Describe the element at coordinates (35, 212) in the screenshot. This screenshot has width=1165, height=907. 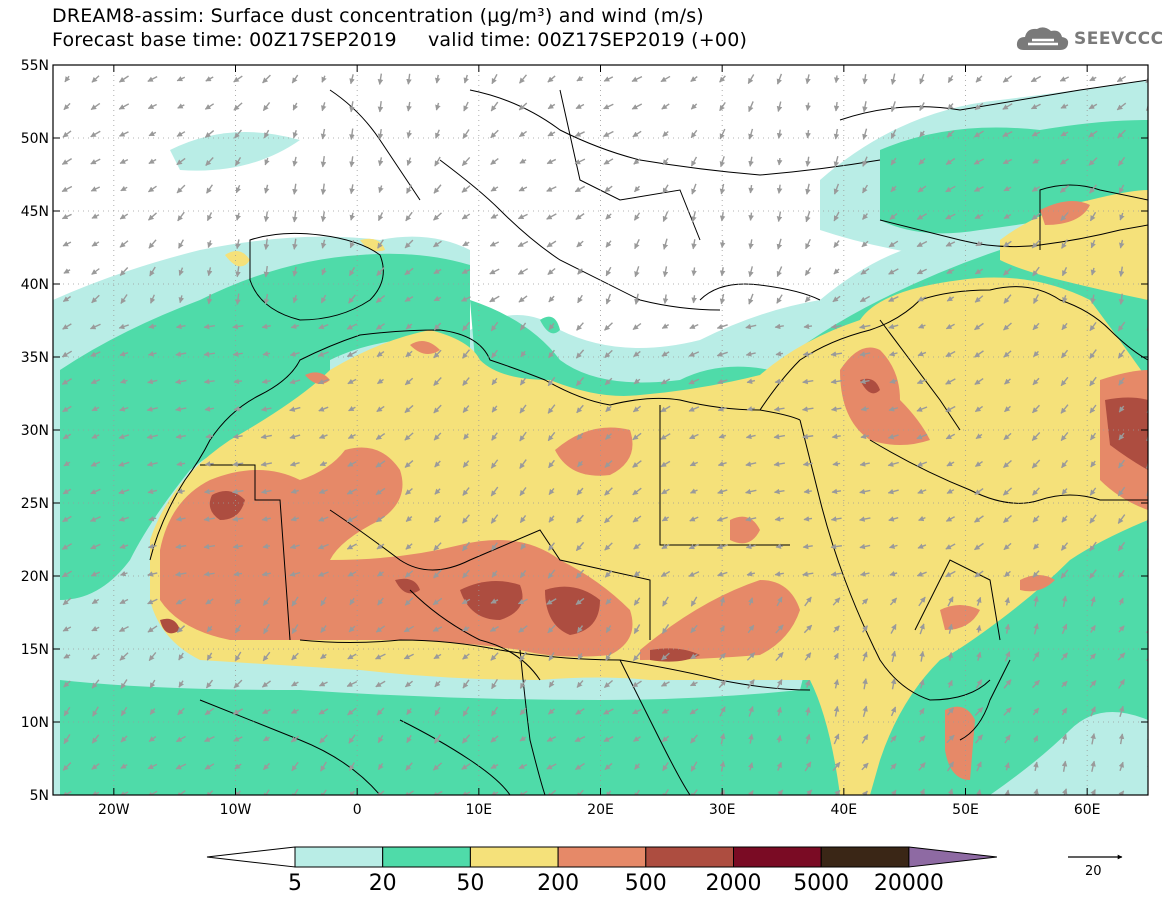
I see `lat-label-2: 45N` at that location.